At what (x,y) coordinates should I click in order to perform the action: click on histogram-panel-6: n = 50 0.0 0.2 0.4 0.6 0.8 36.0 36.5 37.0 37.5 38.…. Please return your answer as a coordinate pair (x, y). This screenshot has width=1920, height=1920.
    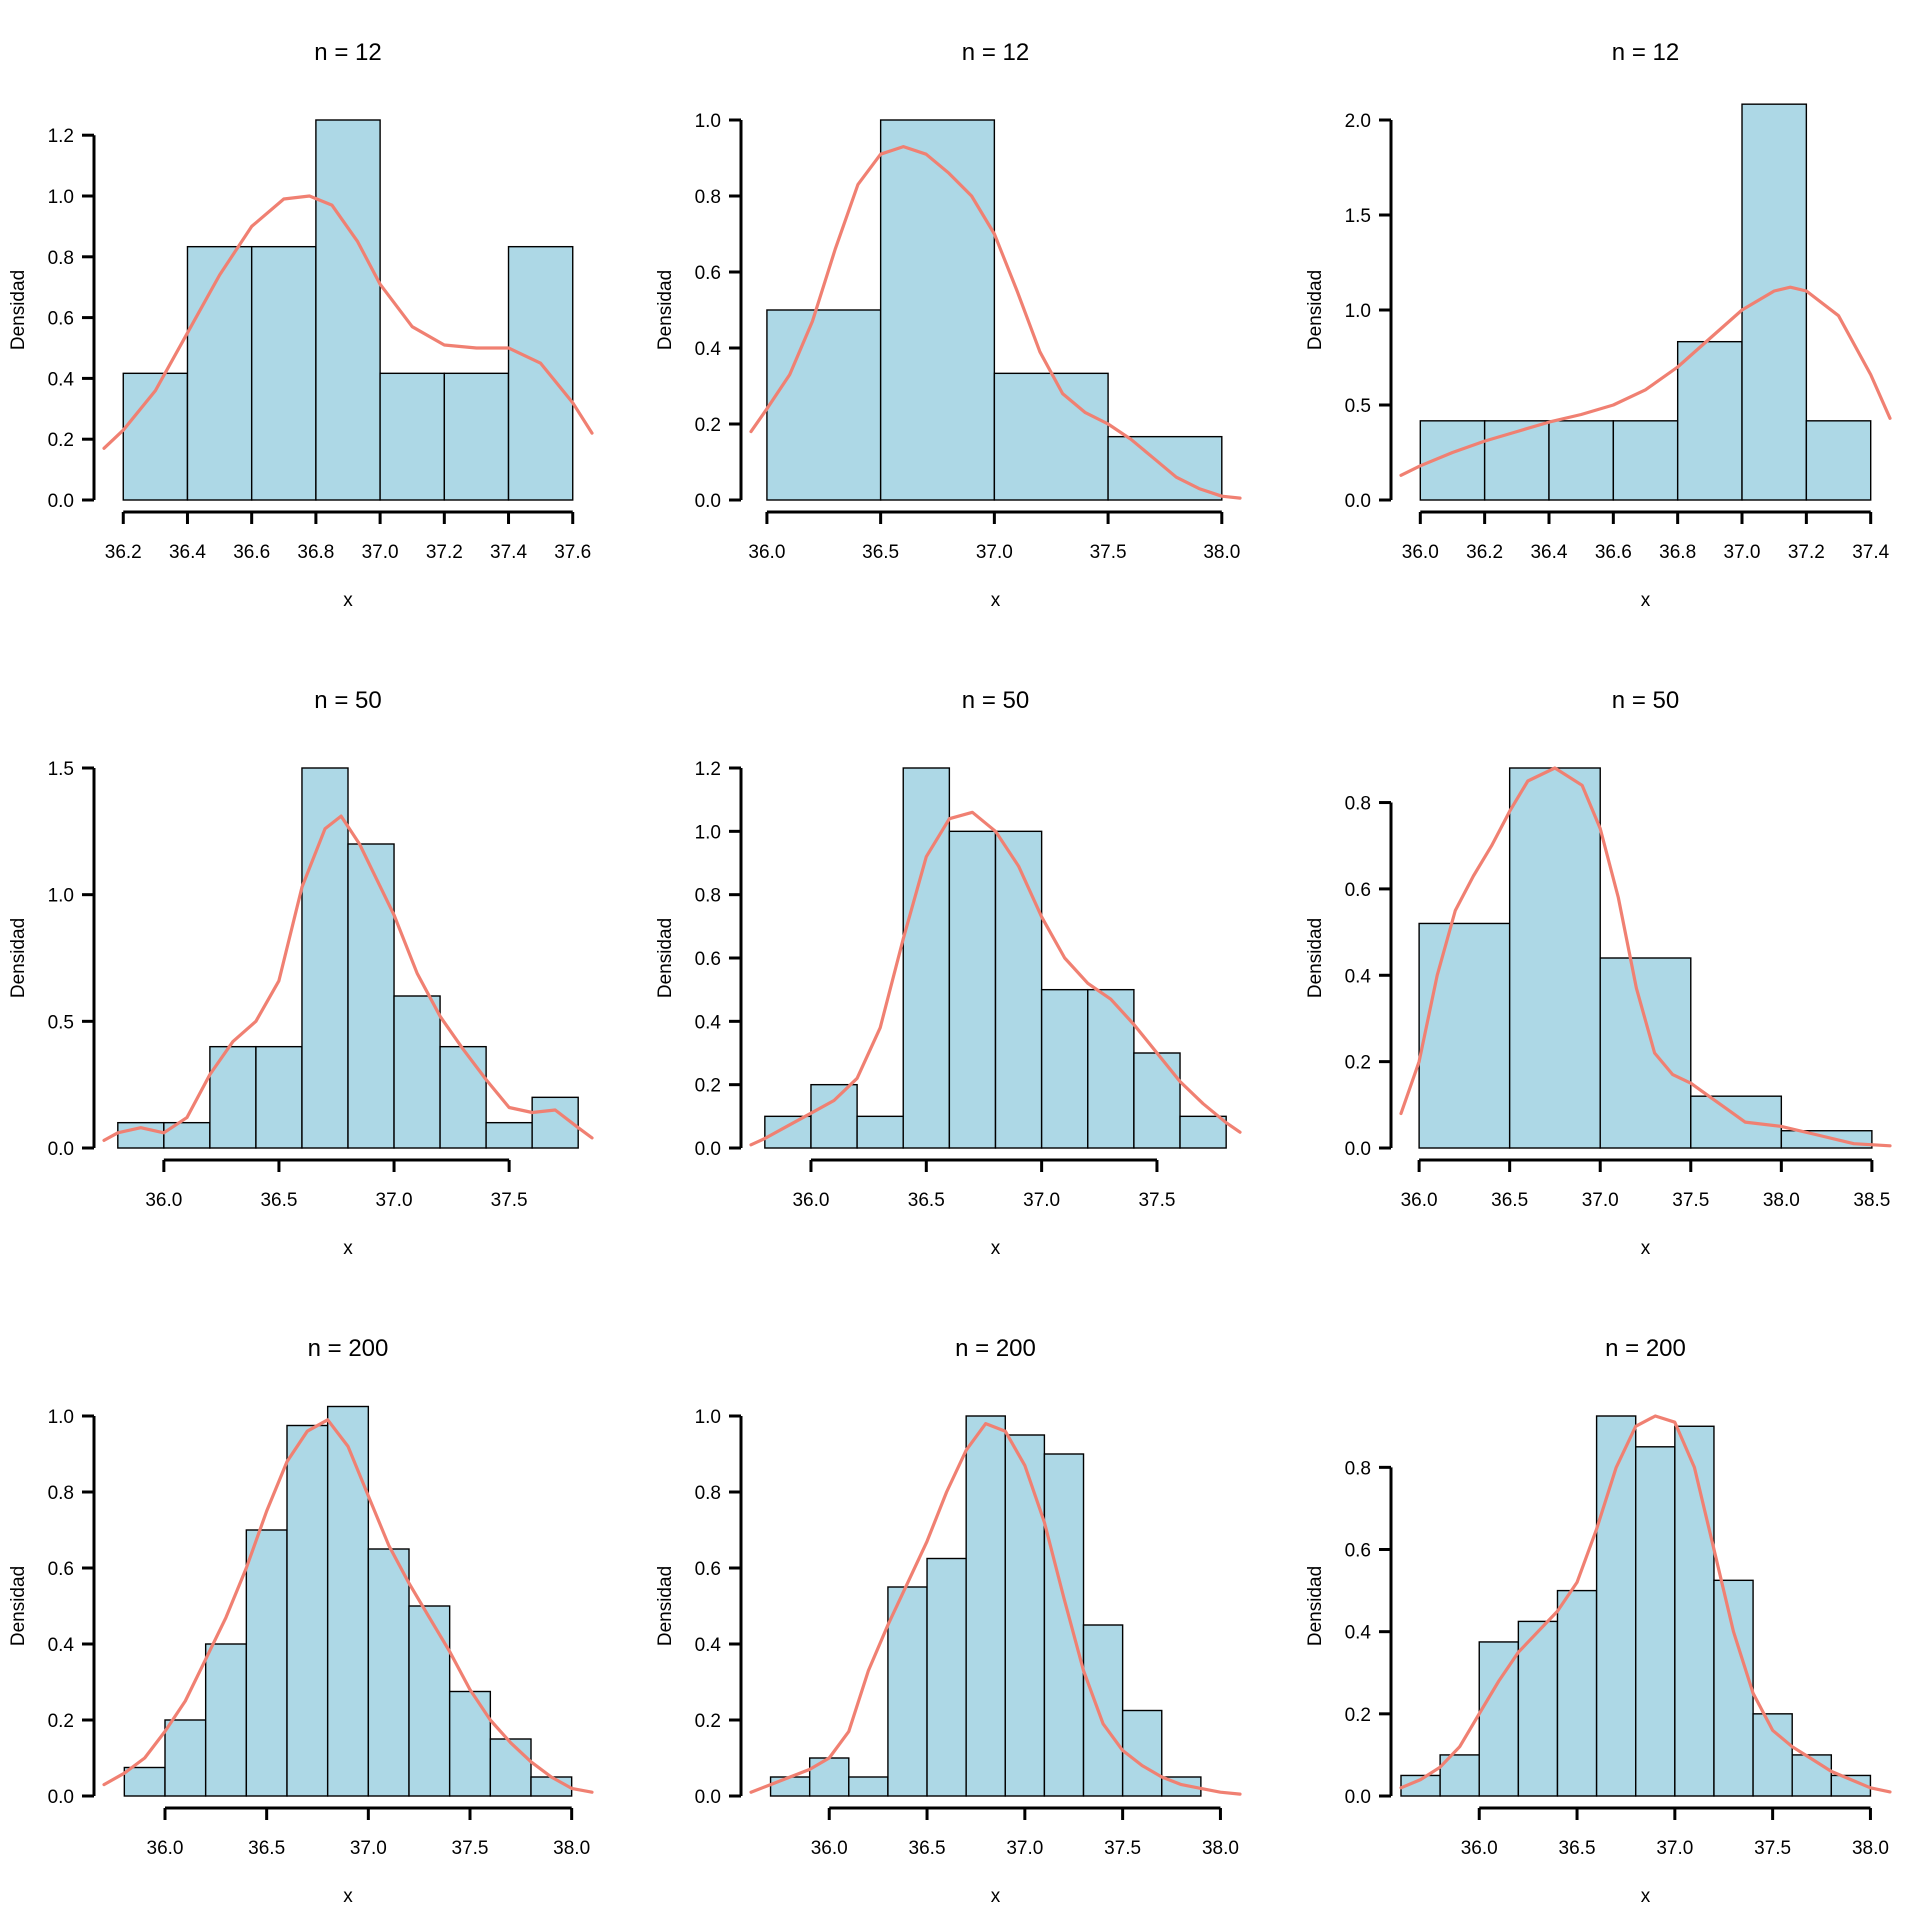
    Looking at the image, I should click on (1598, 973).